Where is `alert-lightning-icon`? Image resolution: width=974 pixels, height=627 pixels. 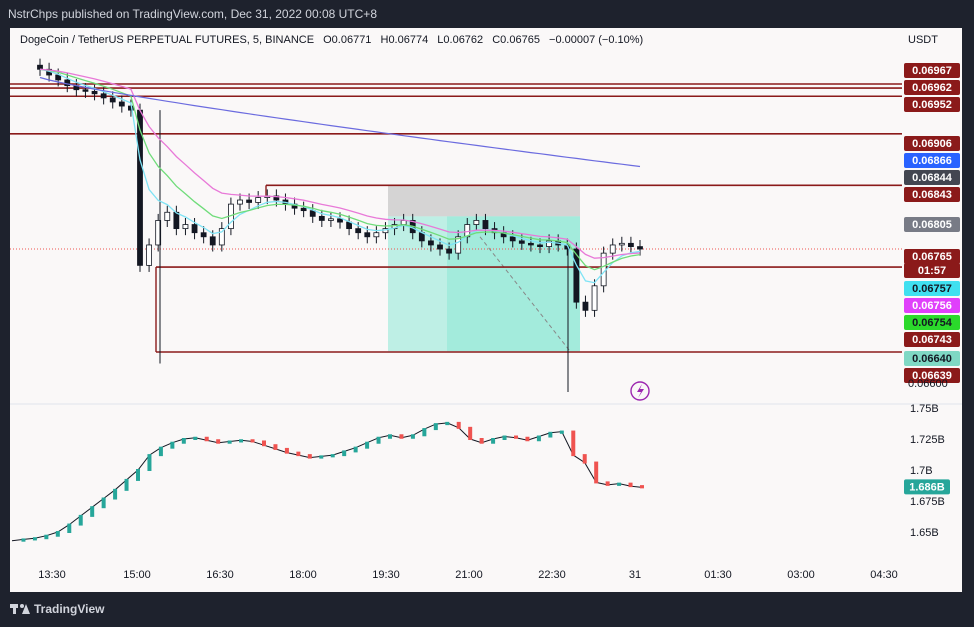
alert-lightning-icon is located at coordinates (640, 391).